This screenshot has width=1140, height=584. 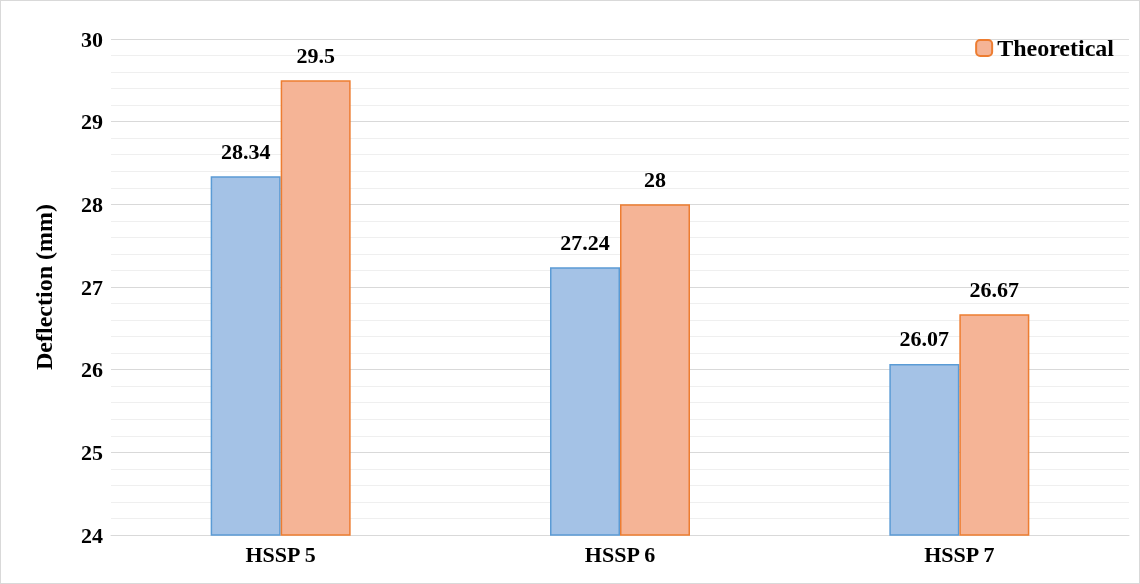 I want to click on legend-label: Theoretical, so click(x=1056, y=48).